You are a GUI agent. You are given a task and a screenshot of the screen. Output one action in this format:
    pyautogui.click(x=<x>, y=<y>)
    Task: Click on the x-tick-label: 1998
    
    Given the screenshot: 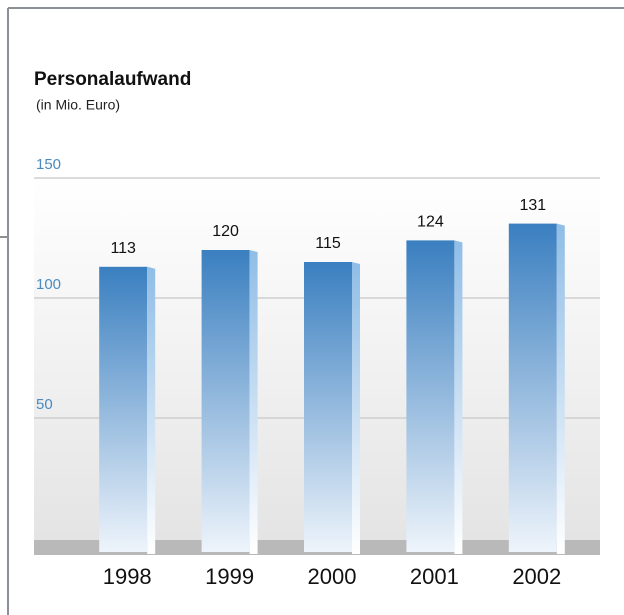 What is the action you would take?
    pyautogui.click(x=127, y=576)
    